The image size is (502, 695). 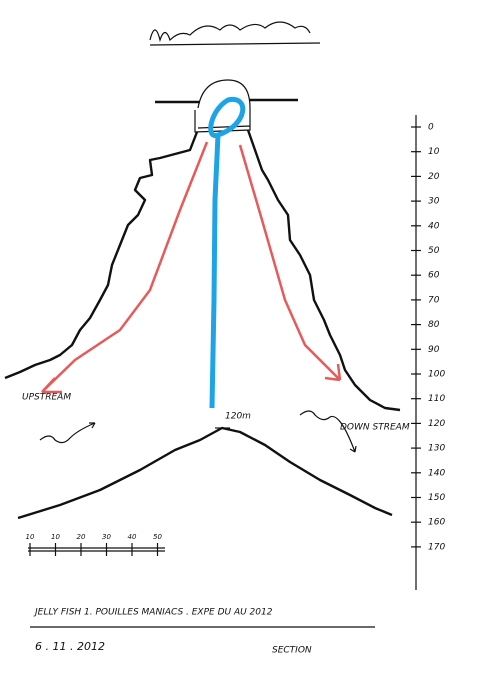 I want to click on scale-label: 20, so click(x=81, y=537).